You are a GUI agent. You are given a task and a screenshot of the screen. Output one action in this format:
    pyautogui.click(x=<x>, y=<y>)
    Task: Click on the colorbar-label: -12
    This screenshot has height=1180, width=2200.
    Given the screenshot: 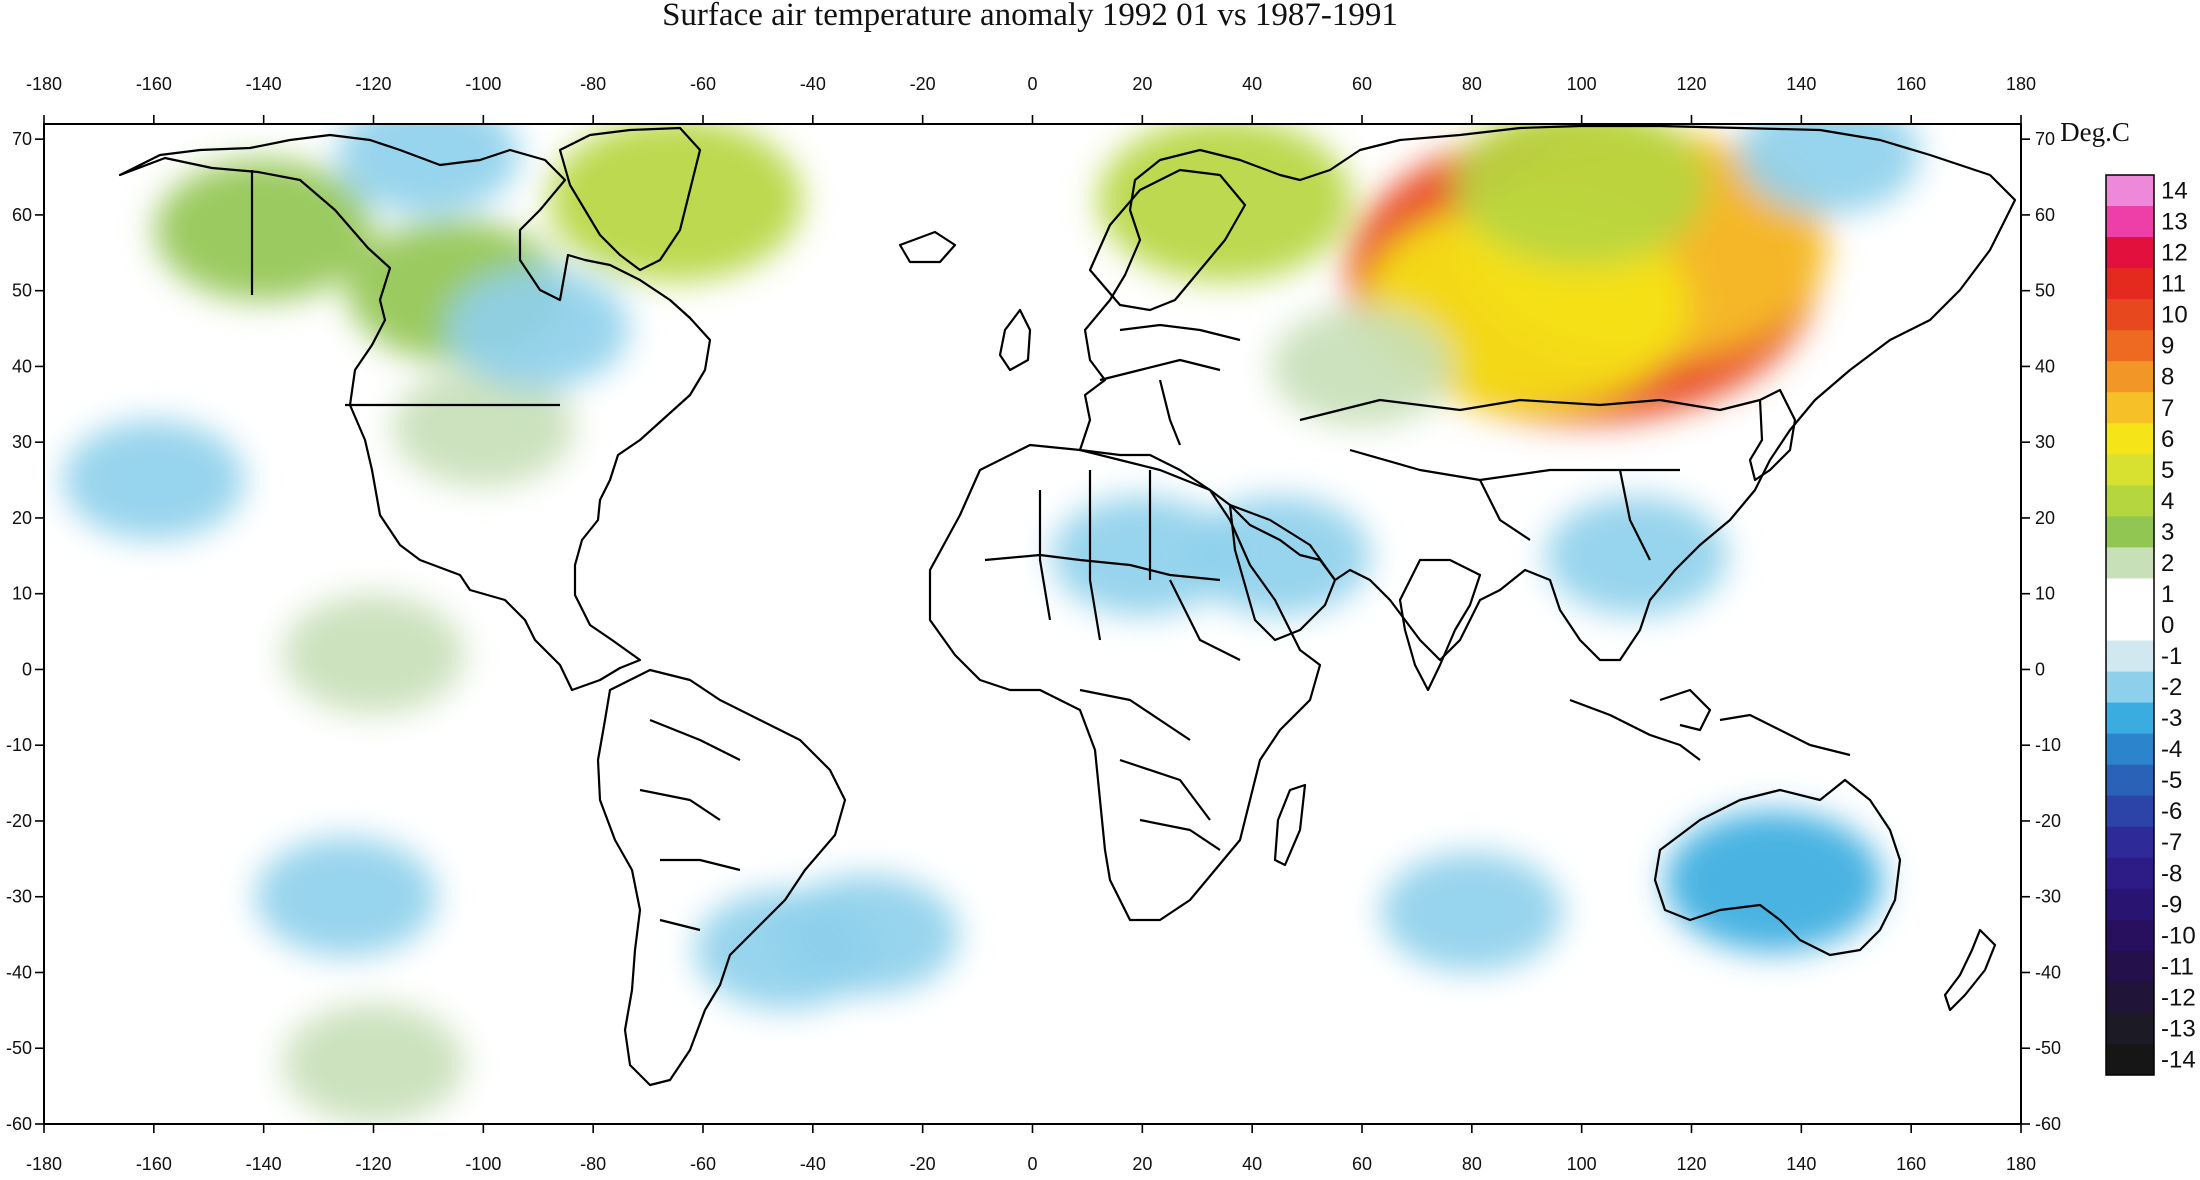 What is the action you would take?
    pyautogui.click(x=2178, y=997)
    